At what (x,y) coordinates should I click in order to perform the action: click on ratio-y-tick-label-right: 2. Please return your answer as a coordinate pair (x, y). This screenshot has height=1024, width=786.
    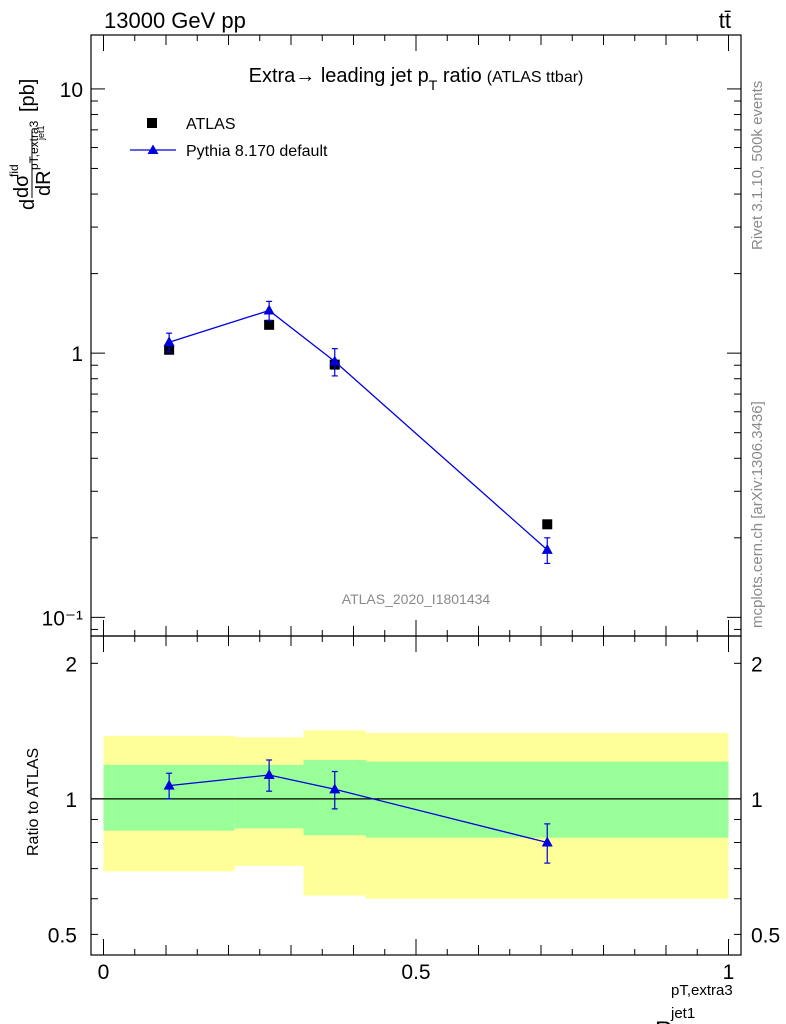
    Looking at the image, I should click on (757, 664).